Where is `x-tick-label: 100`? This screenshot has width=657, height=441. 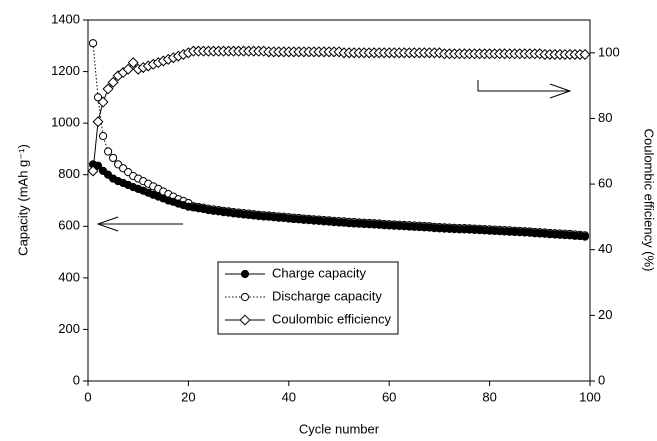 x-tick-label: 100 is located at coordinates (590, 396).